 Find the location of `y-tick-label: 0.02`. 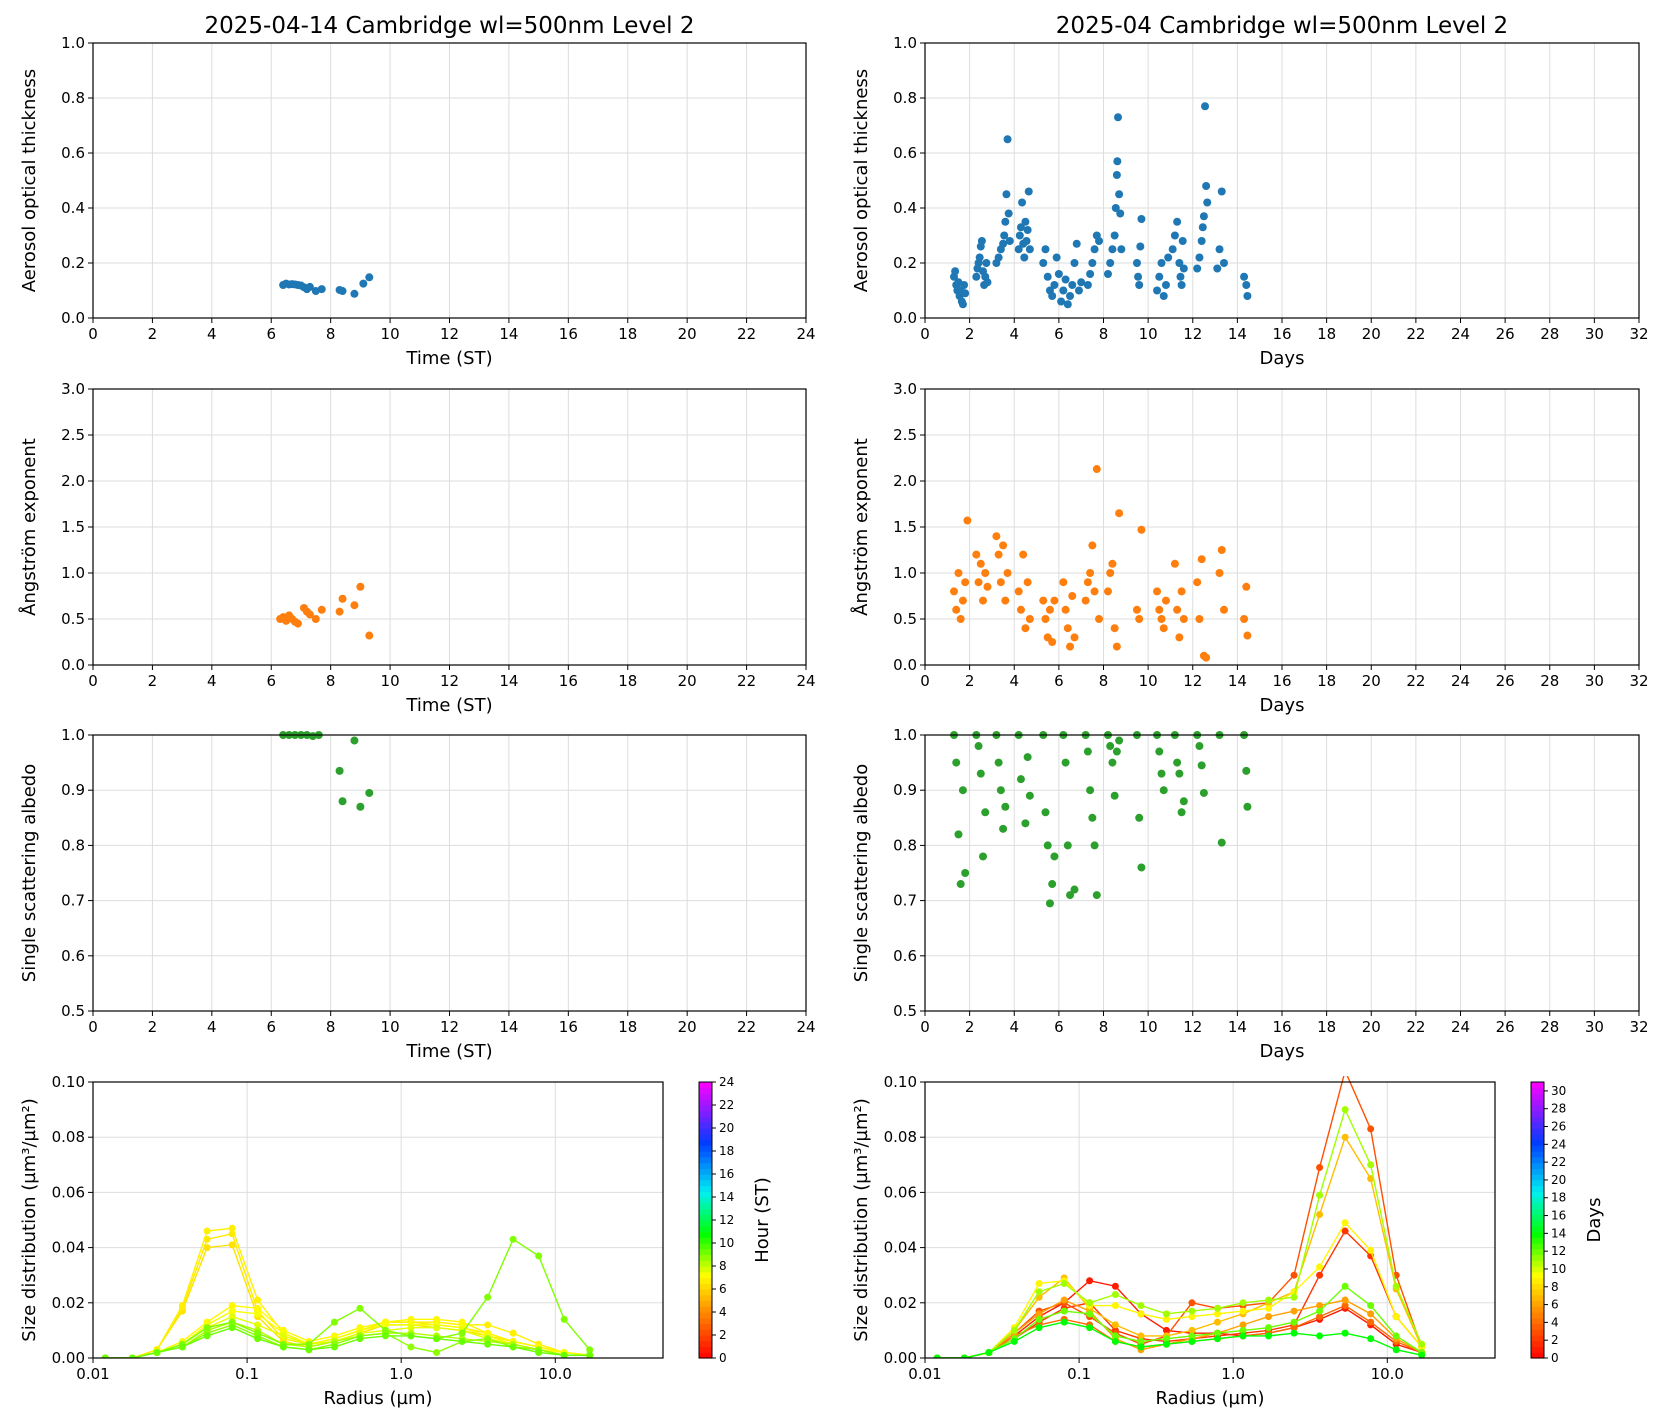

y-tick-label: 0.02 is located at coordinates (900, 1303).